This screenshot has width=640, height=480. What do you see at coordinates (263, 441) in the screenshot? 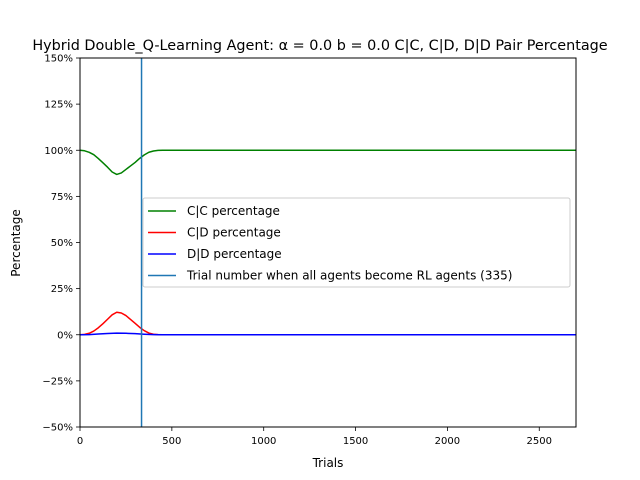
I see `x-tick-label: 1000` at bounding box center [263, 441].